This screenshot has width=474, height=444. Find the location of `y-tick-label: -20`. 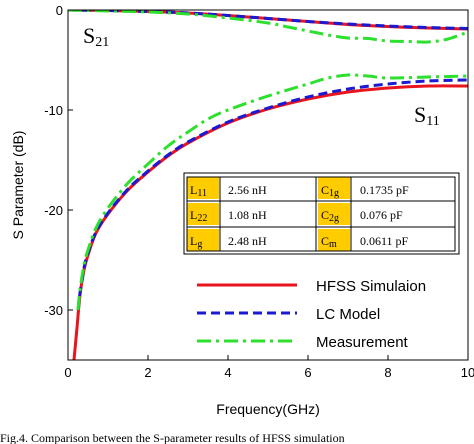

y-tick-label: -20 is located at coordinates (53, 210).